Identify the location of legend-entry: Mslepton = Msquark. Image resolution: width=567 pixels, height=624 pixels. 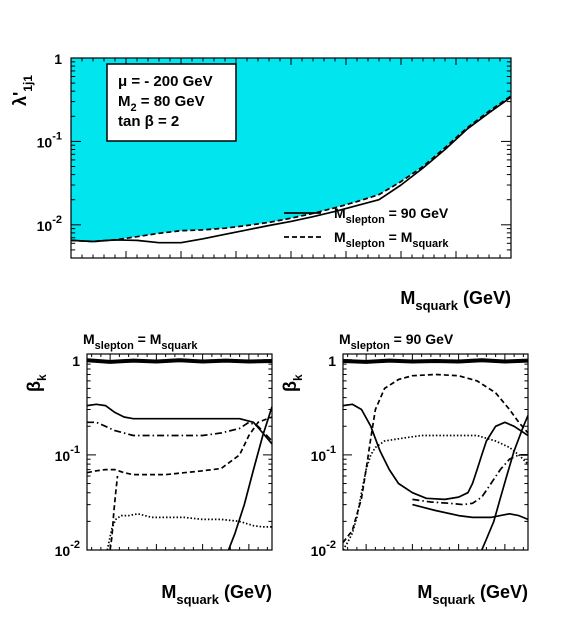
(391, 239).